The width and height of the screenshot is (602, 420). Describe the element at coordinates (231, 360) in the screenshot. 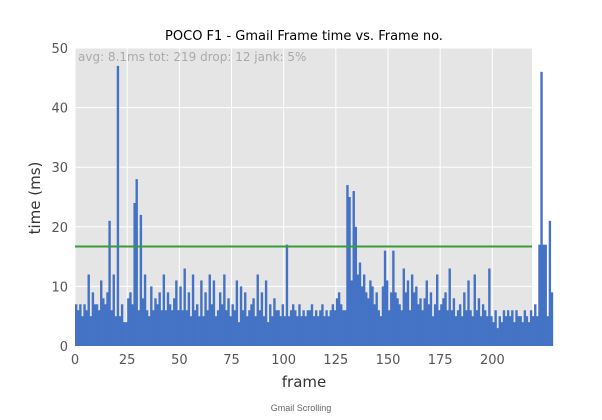

I see `x-tick-label: 75` at that location.